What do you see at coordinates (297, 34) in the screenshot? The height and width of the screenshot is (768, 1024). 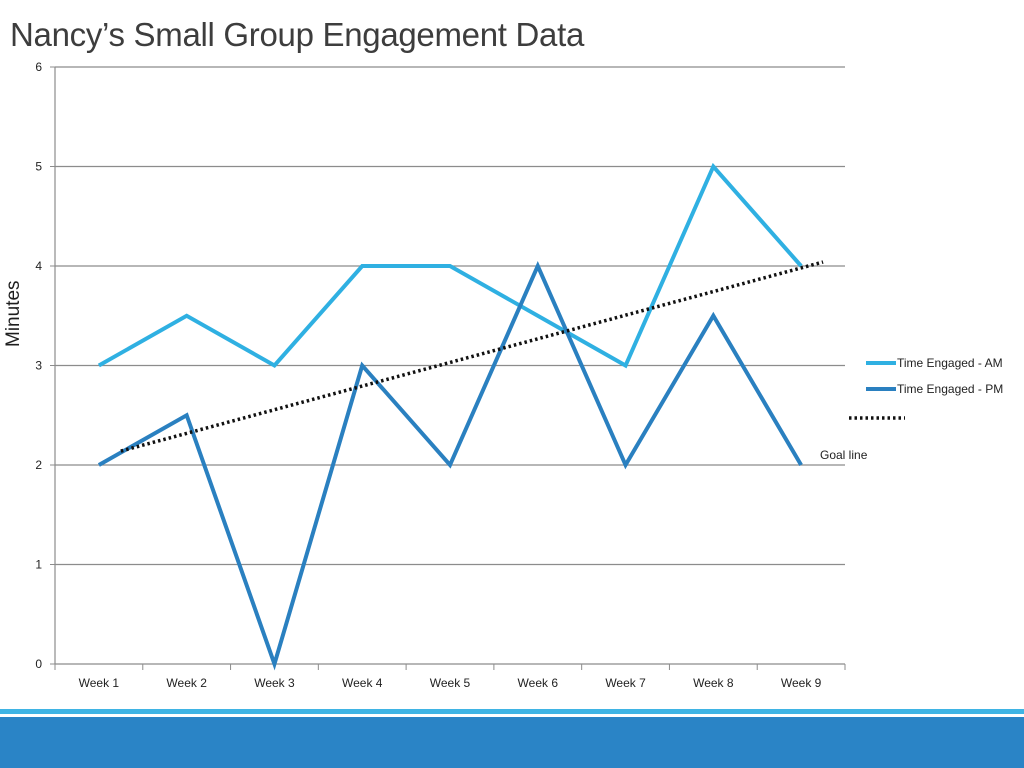 I see `slide-title: Nancy’s Small Group Engagement Data` at bounding box center [297, 34].